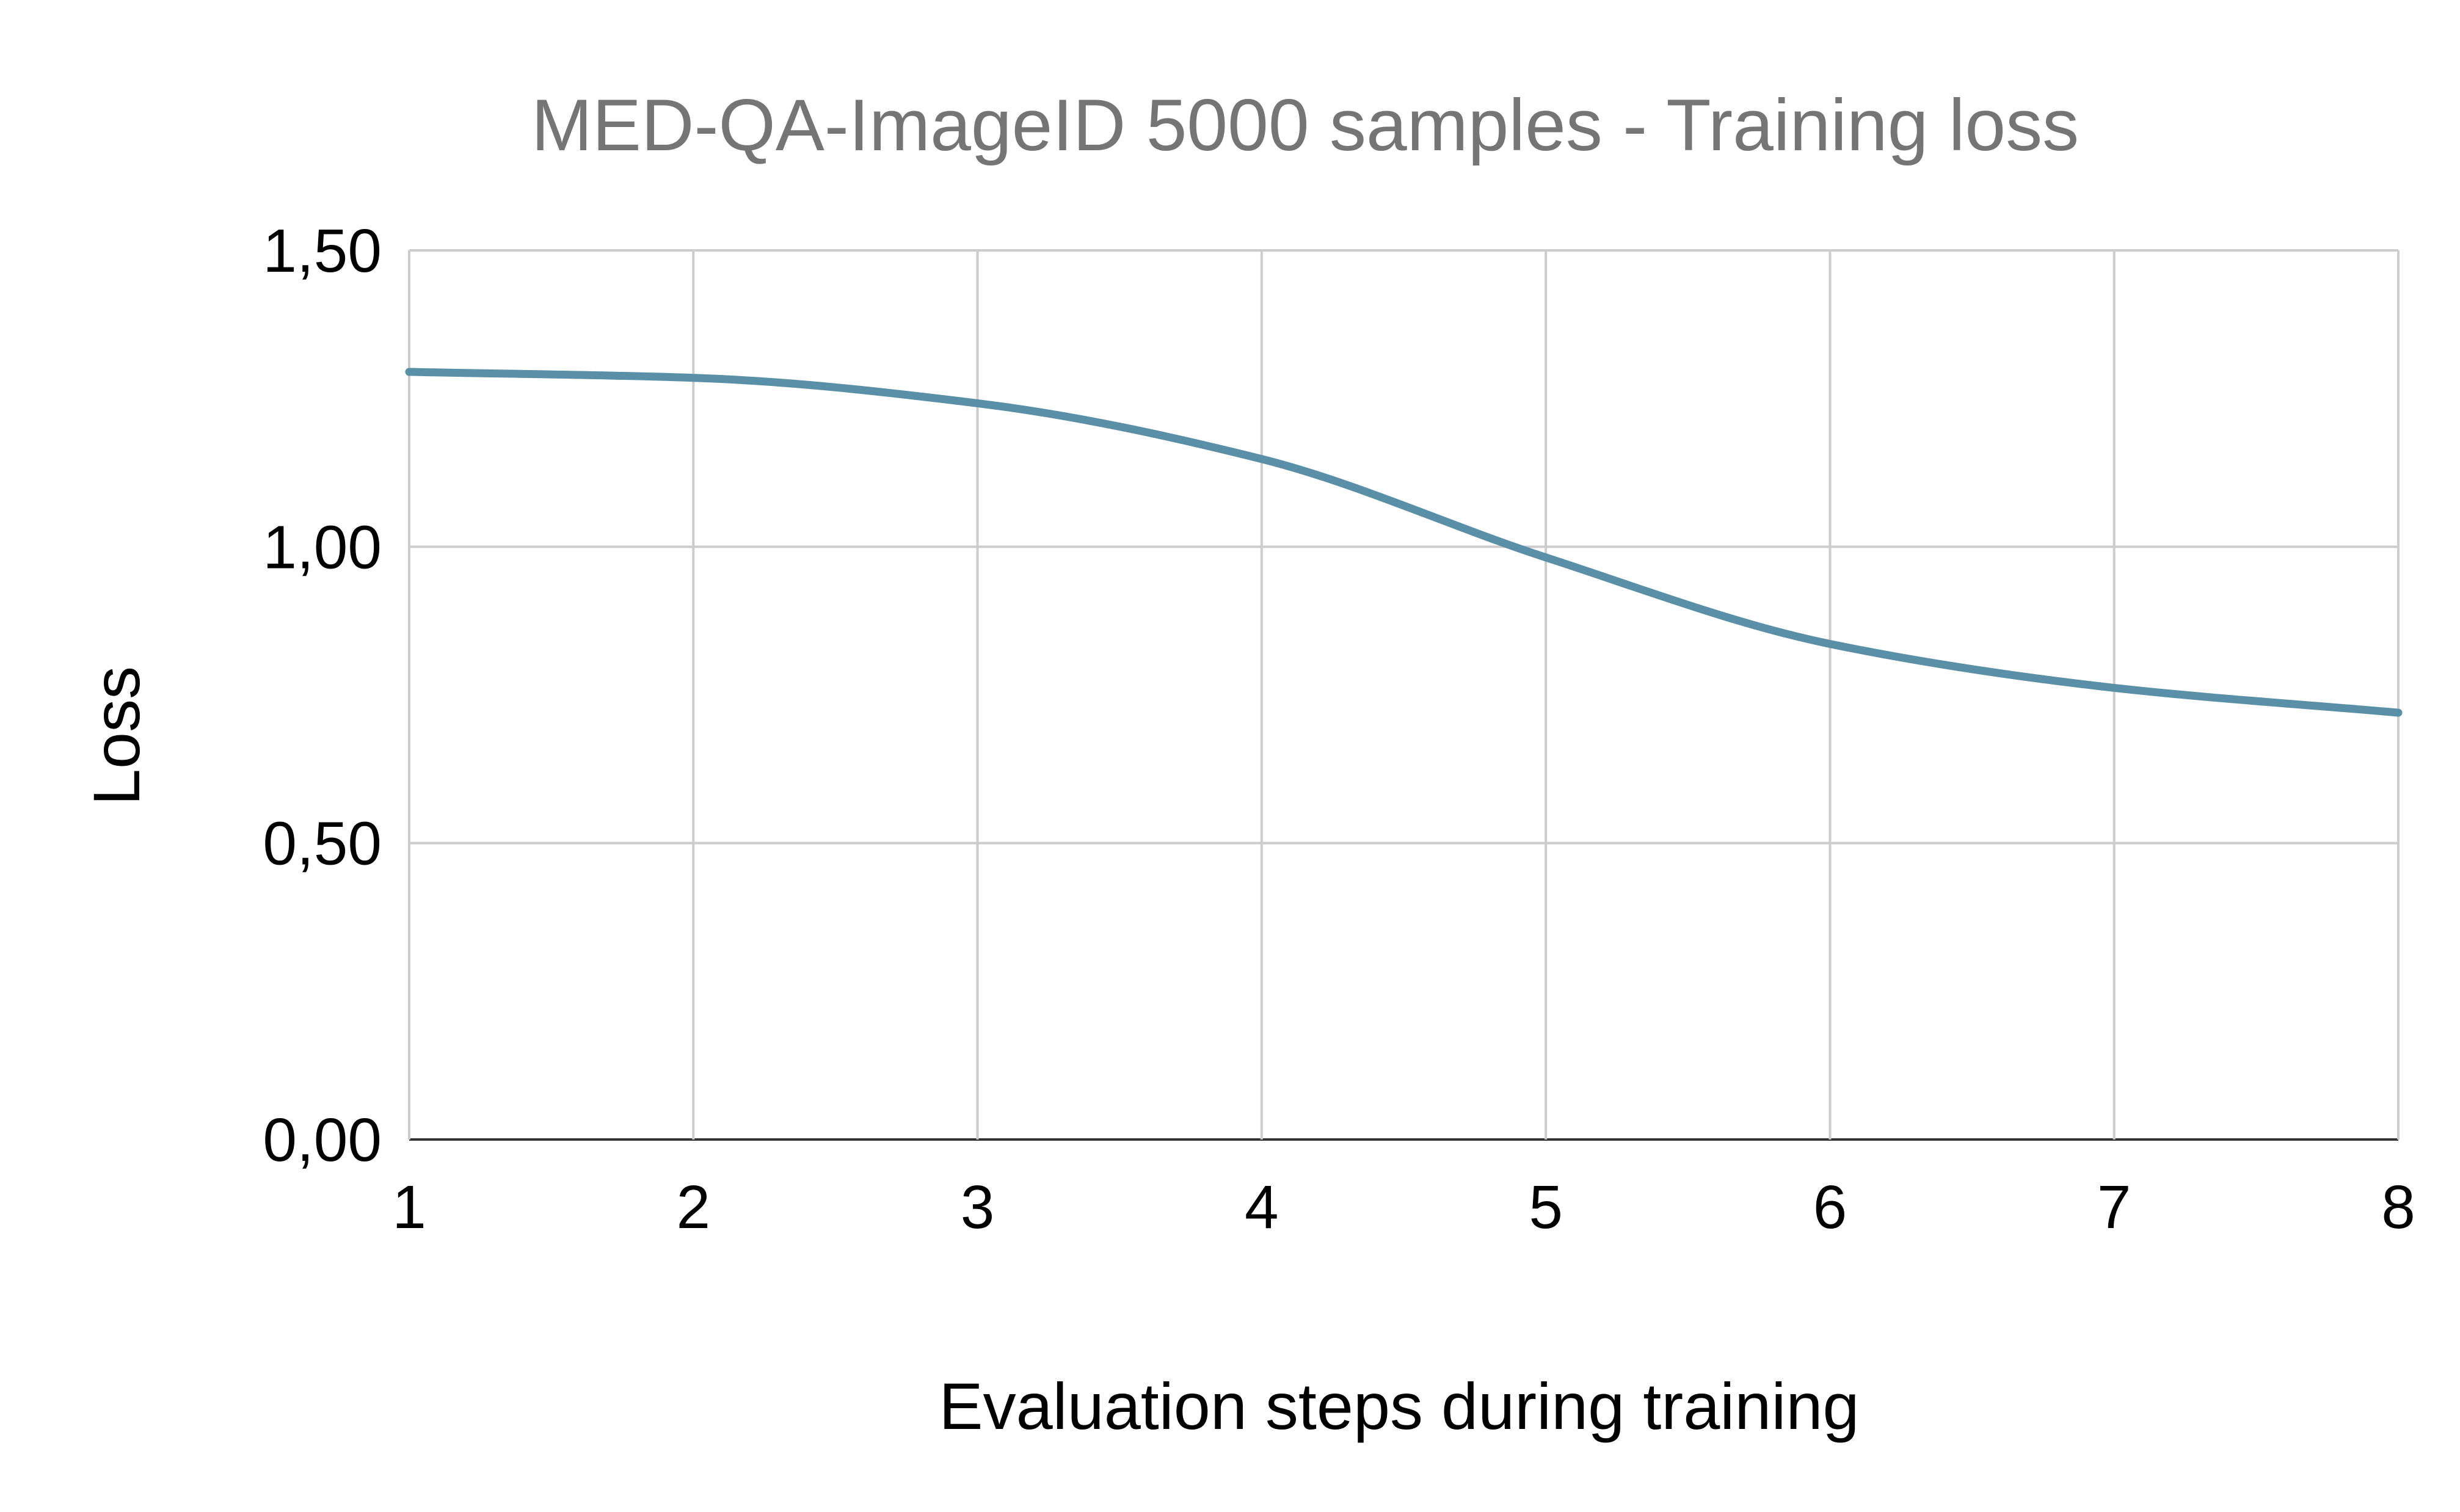 The height and width of the screenshot is (1512, 2460). Describe the element at coordinates (1262, 1207) in the screenshot. I see `x-tick-label: 4` at that location.